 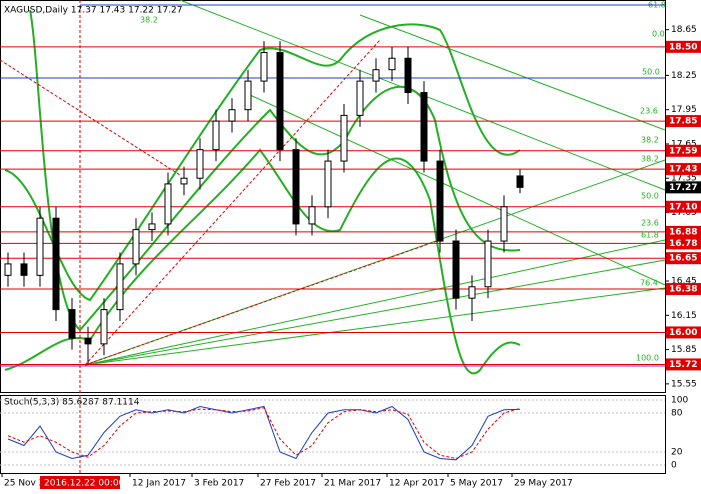 What do you see at coordinates (684, 179) in the screenshot?
I see `y-tick-label: 17.35` at bounding box center [684, 179].